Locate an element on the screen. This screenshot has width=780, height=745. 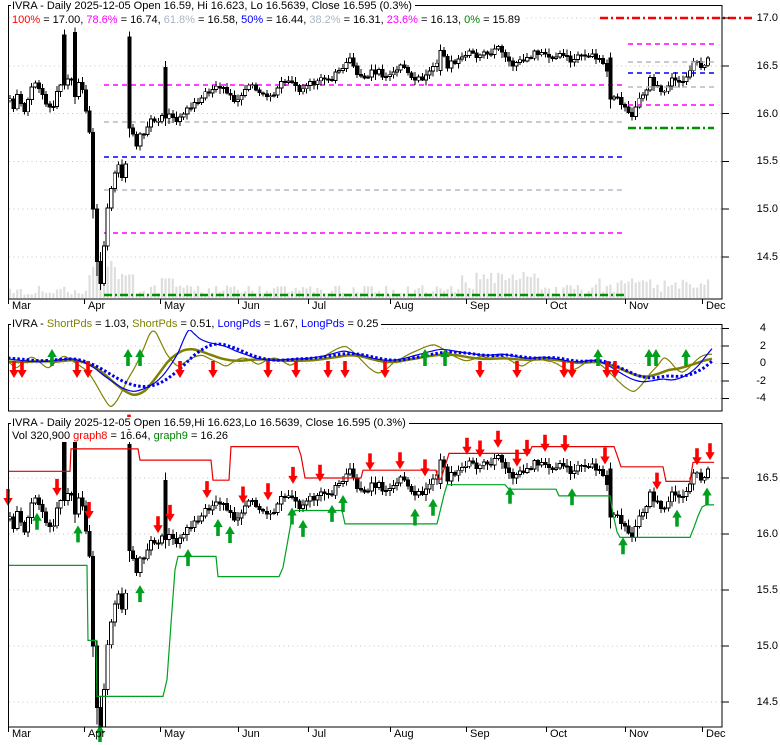
y-axis-label: 2 is located at coordinates (755, 346).